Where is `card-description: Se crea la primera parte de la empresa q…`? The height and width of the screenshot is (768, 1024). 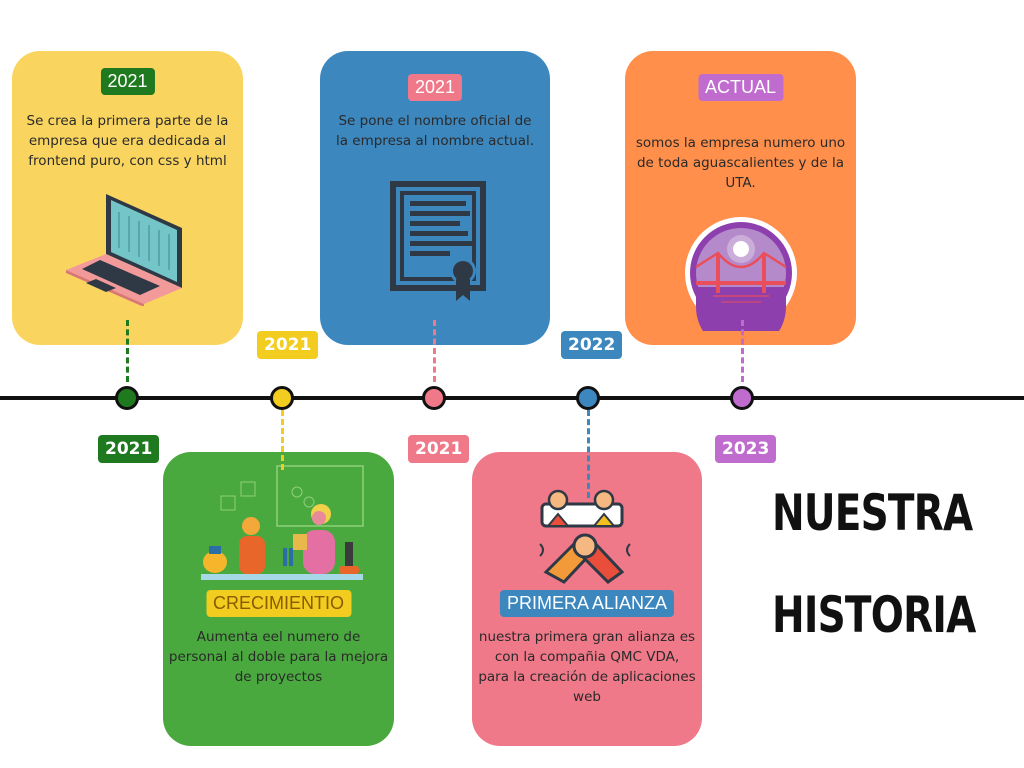
card-description: Se crea la primera parte de la empresa q… is located at coordinates (127, 141).